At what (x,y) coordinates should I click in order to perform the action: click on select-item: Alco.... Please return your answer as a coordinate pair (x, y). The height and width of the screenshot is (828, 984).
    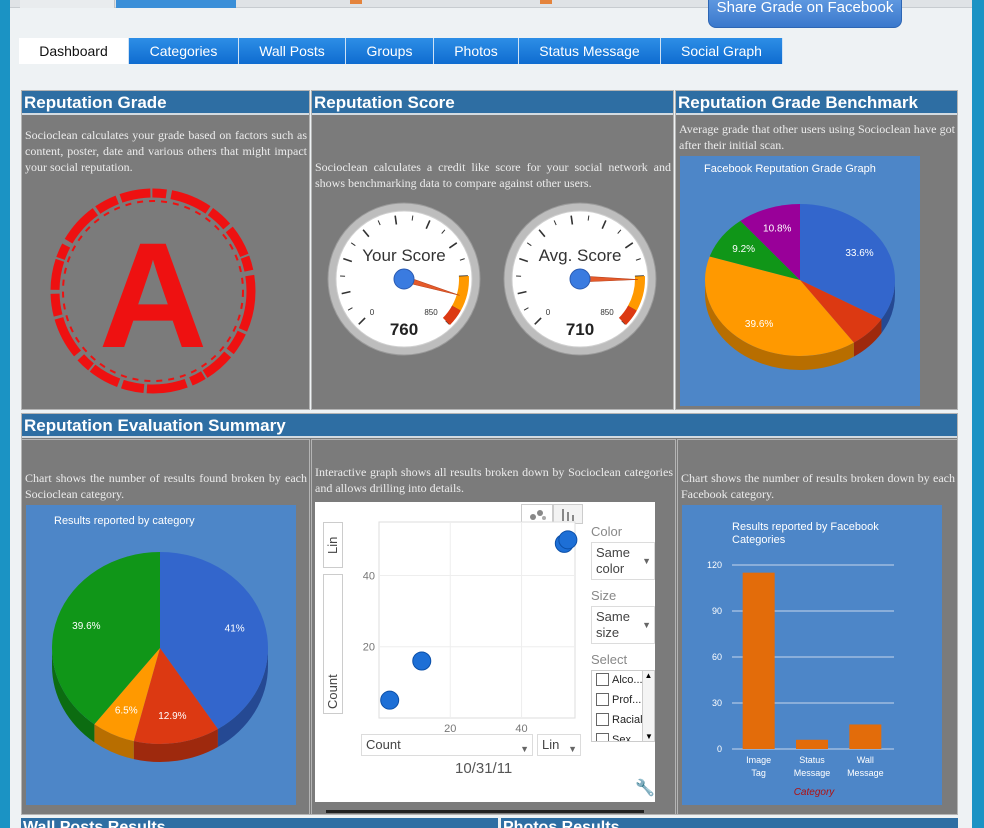
    Looking at the image, I should click on (619, 679).